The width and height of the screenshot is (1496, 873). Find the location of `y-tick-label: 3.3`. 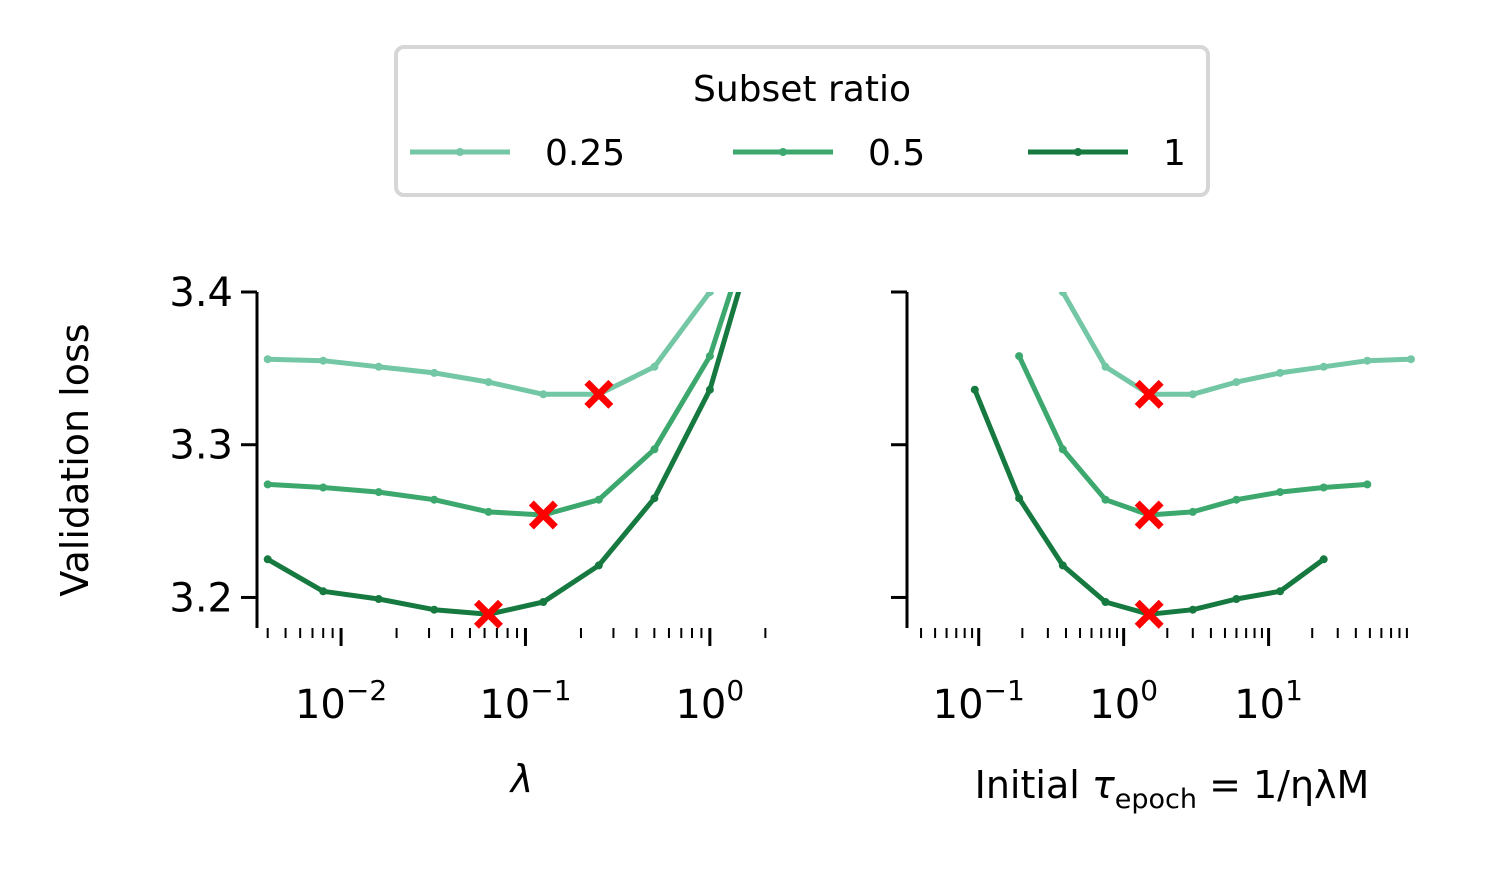

y-tick-label: 3.3 is located at coordinates (201, 446).